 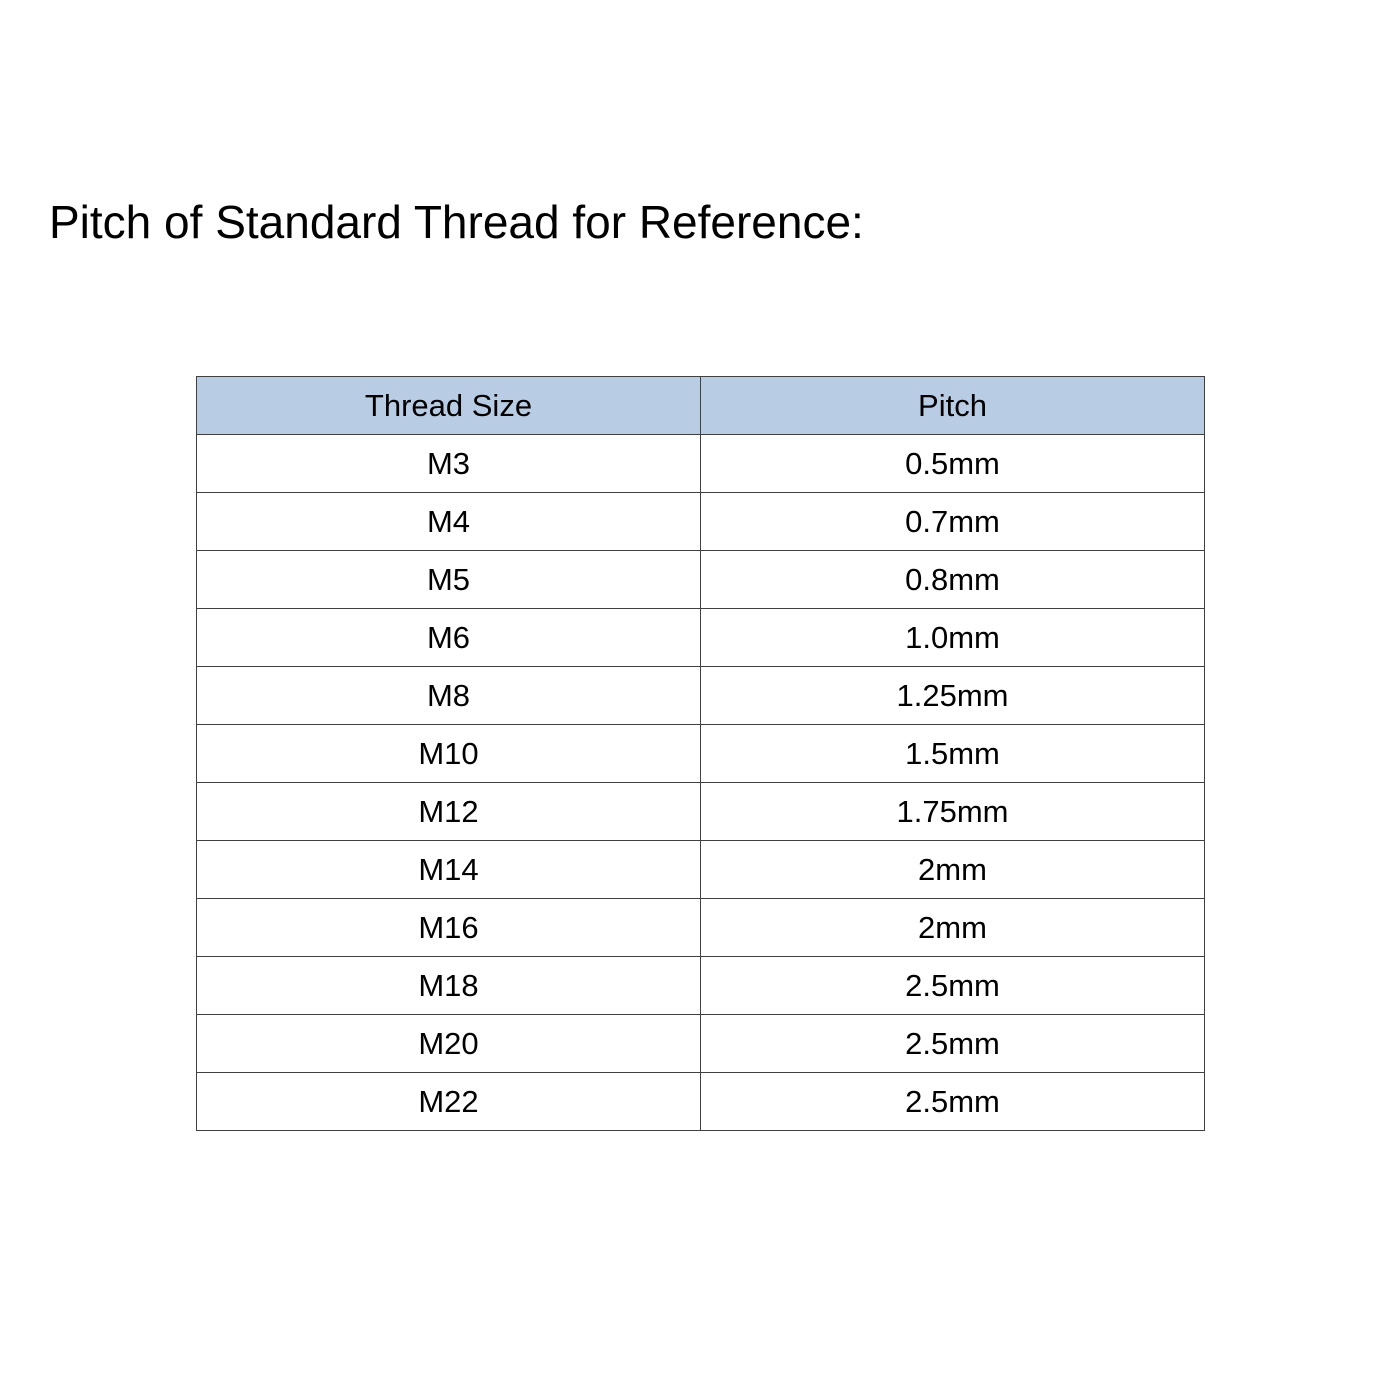 I want to click on thread-size-cell: M6, so click(x=448, y=637).